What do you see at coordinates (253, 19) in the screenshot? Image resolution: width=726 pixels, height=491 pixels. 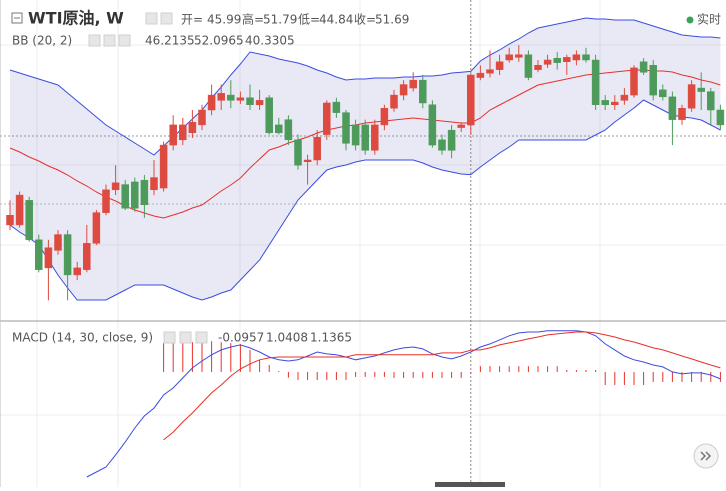 I see `high-label: 高=` at bounding box center [253, 19].